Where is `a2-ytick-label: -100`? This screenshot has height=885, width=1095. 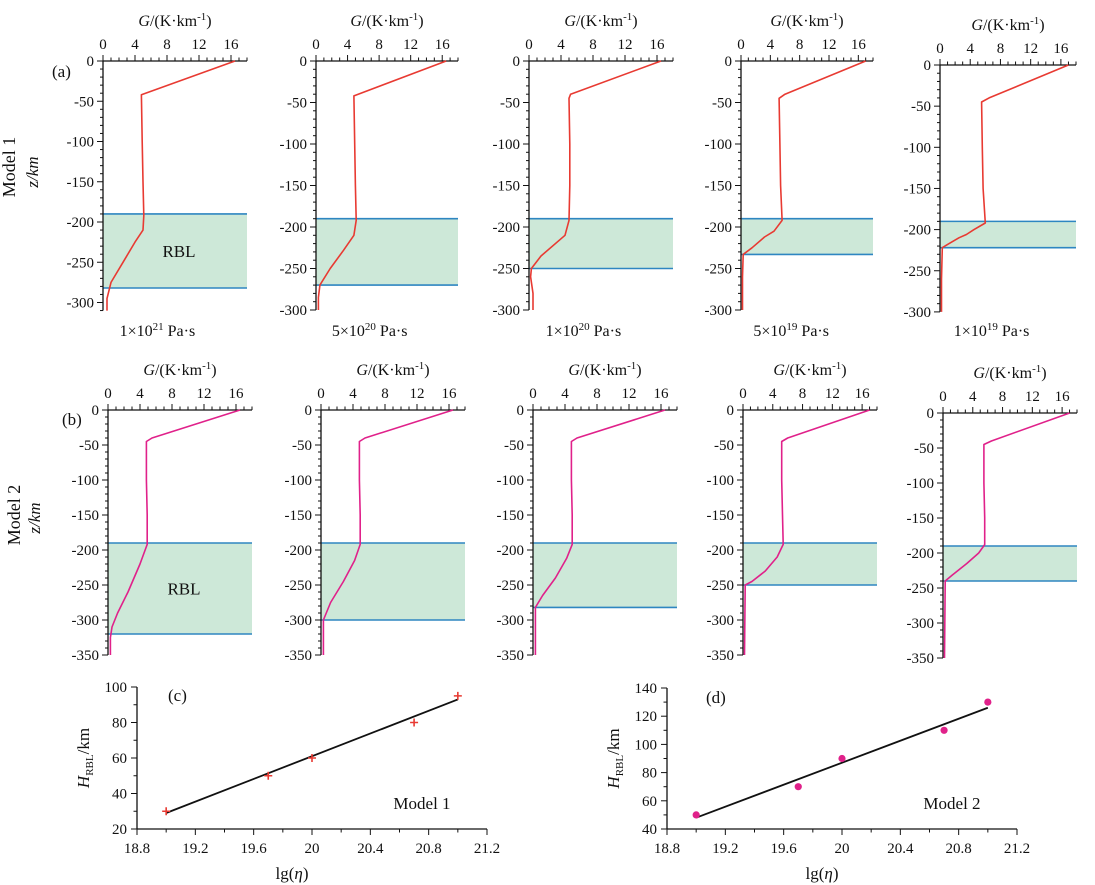
a2-ytick-label: -100 is located at coordinates (294, 145).